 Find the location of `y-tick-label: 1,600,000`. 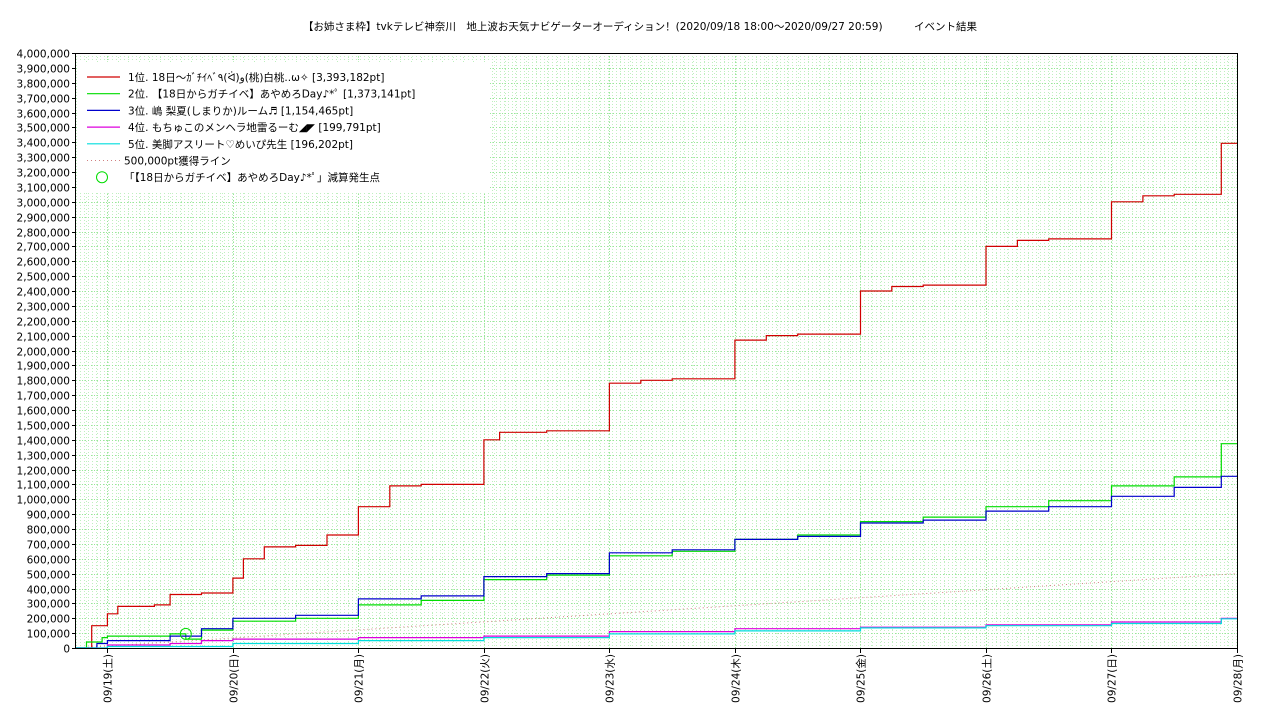

y-tick-label: 1,600,000 is located at coordinates (43, 412).